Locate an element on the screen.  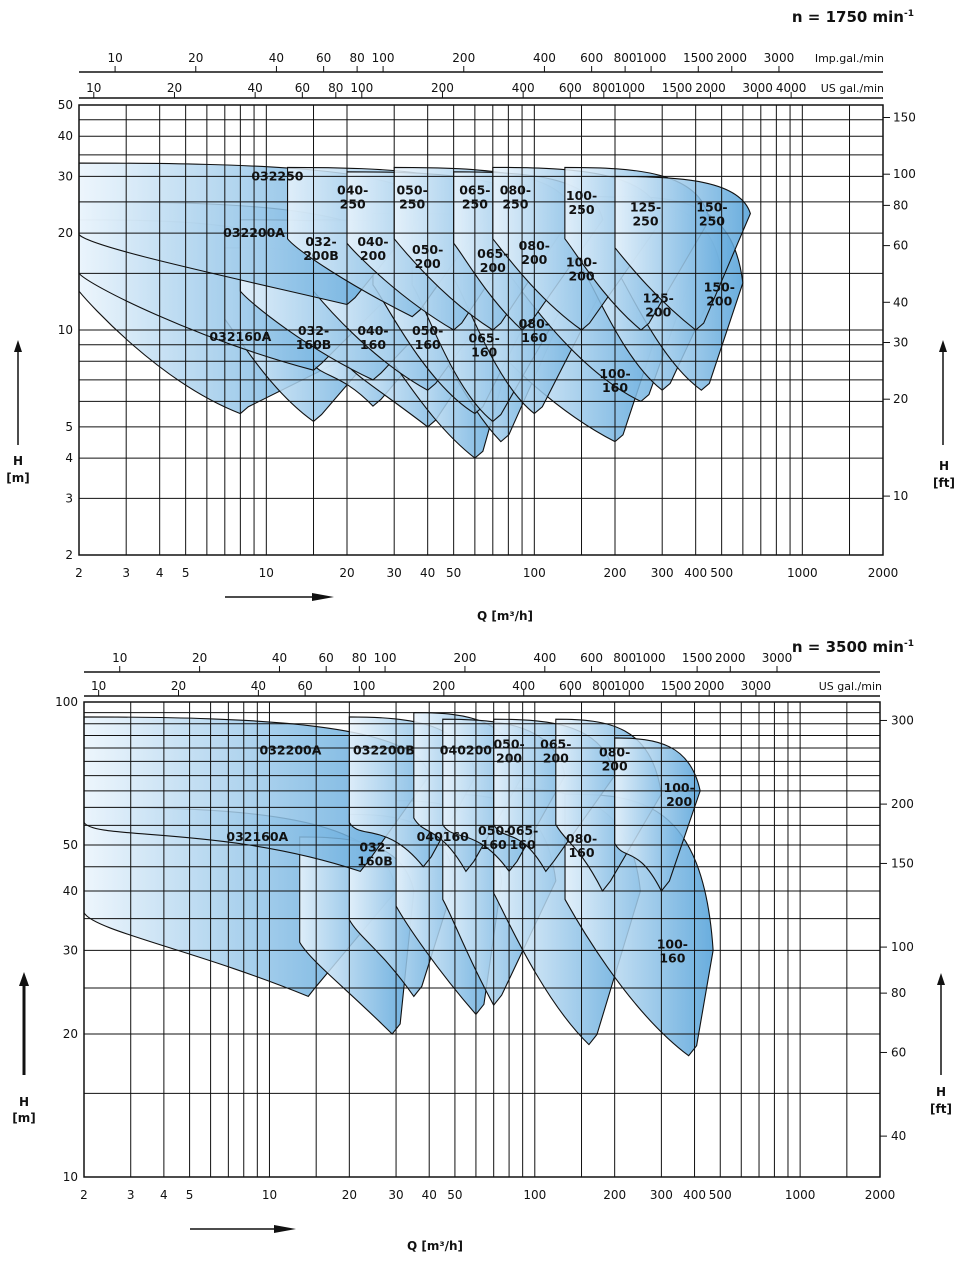
ft-tick-label: 30 is located at coordinates (900, 343).